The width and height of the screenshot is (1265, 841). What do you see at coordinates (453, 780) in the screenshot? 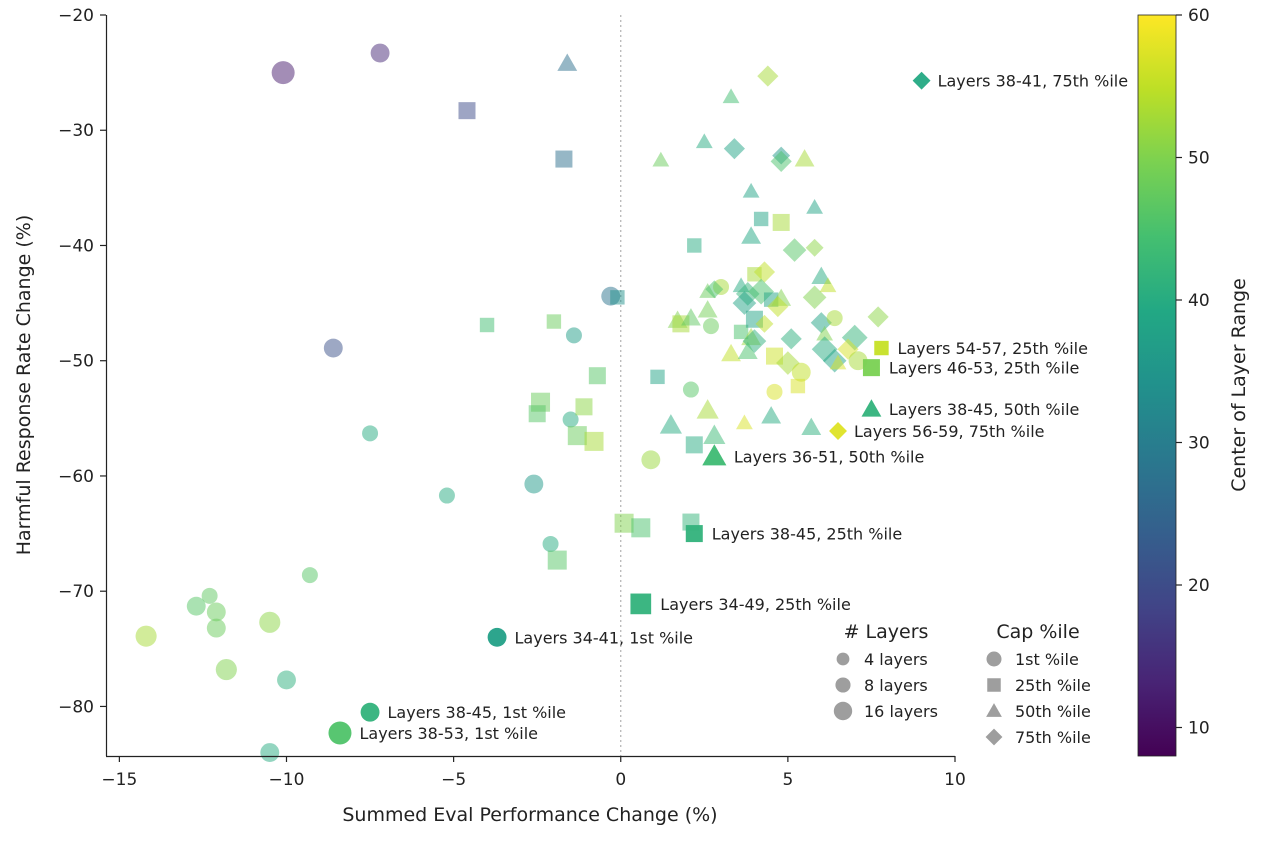
I see `x-tick-label: −5` at bounding box center [453, 780].